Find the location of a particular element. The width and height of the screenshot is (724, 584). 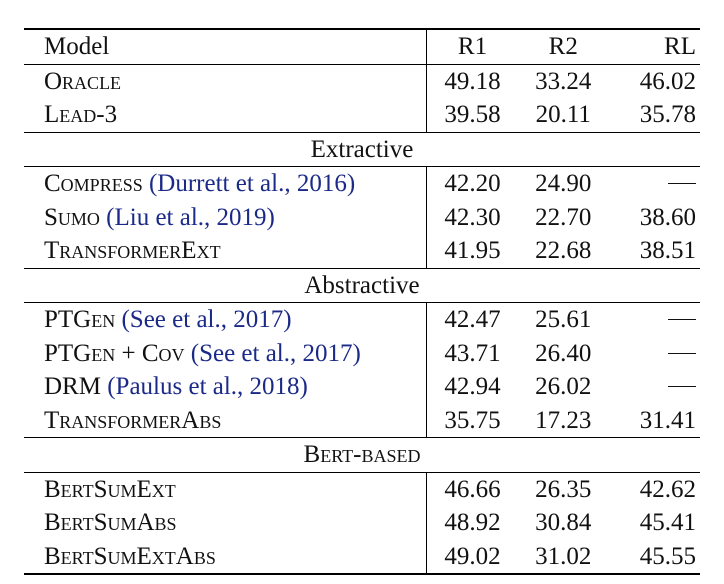

r2-value: 26.35 is located at coordinates (563, 488).